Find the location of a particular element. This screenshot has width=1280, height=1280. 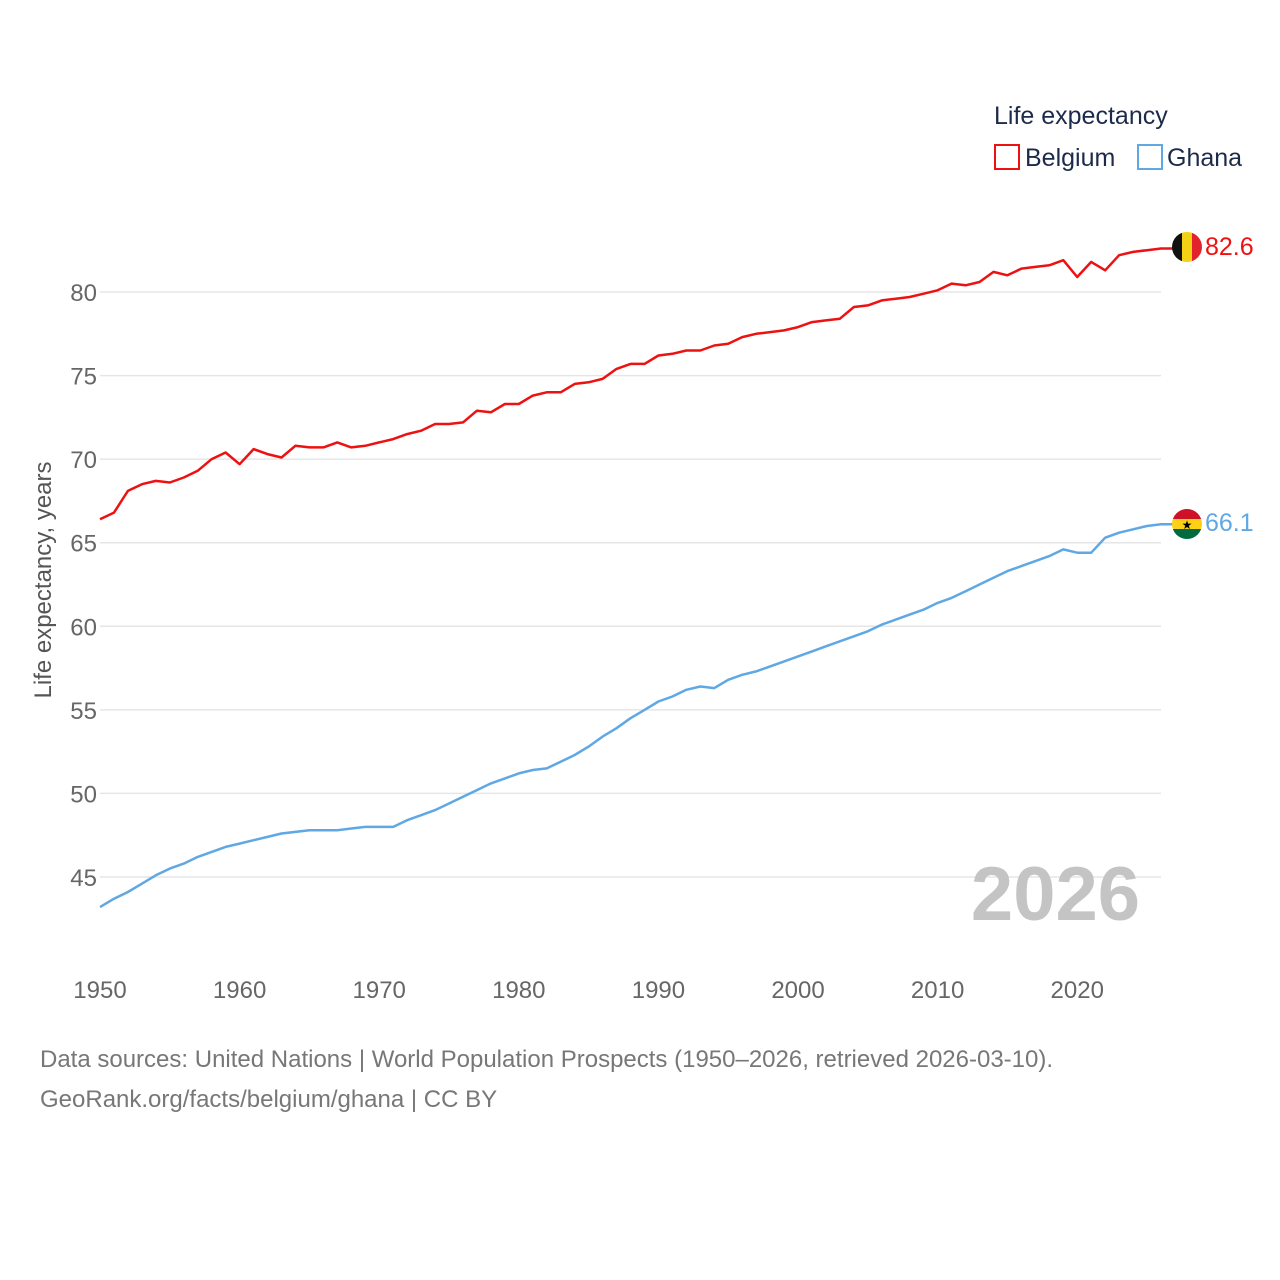

y-tick-label: 65 is located at coordinates (83, 544).